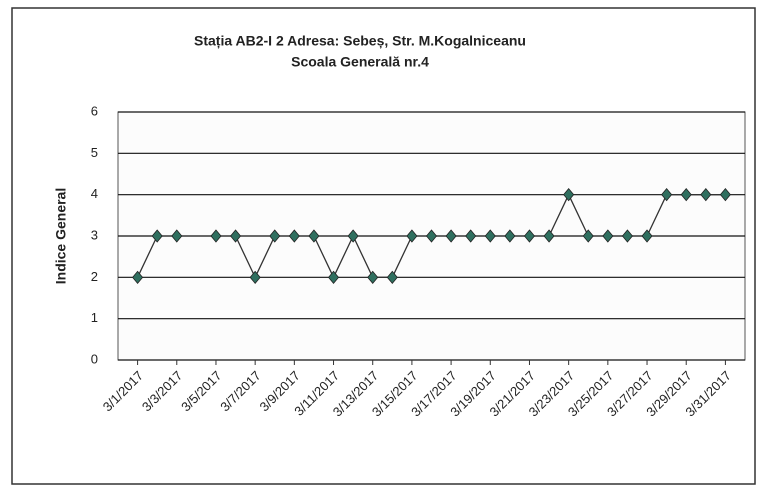 The image size is (763, 495). I want to click on y-tick-label: 1, so click(94, 317).